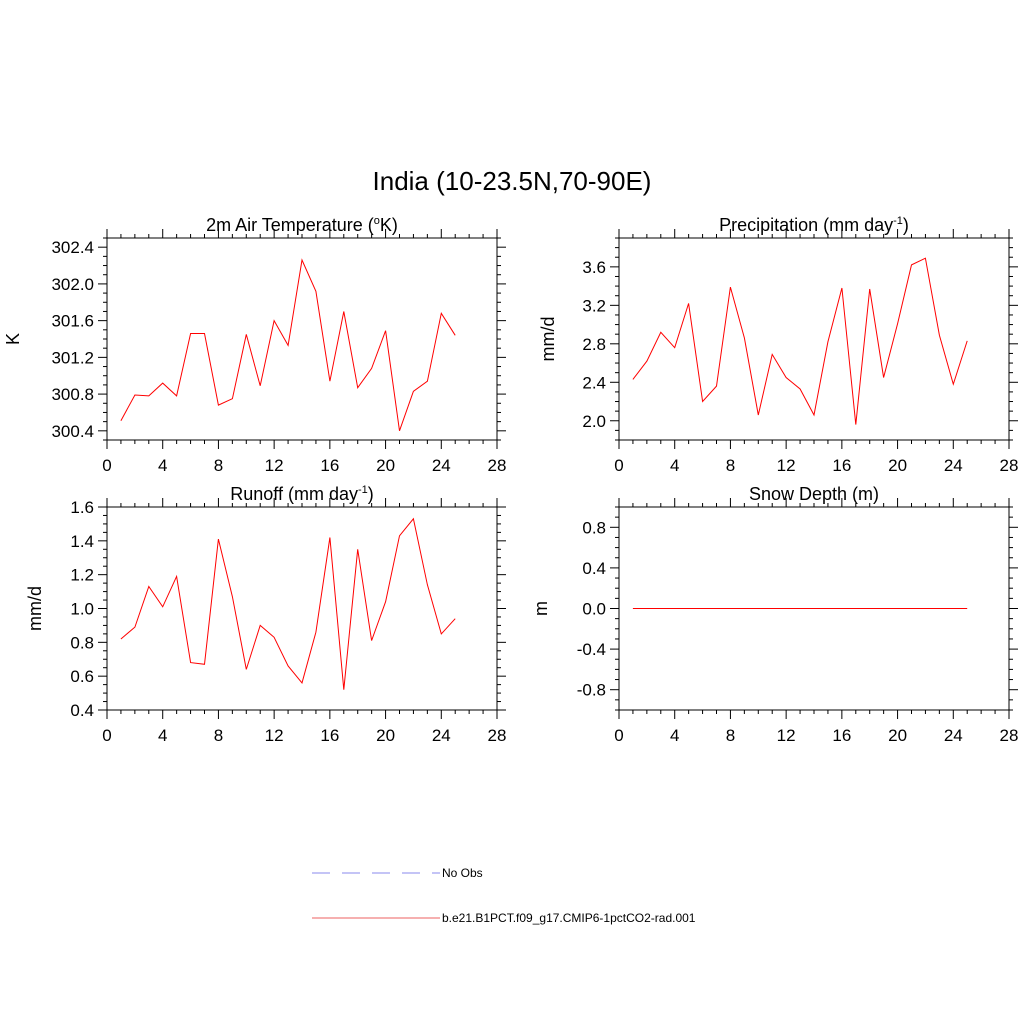 The image size is (1024, 1024). I want to click on y-tick-label: 0.0, so click(594, 609).